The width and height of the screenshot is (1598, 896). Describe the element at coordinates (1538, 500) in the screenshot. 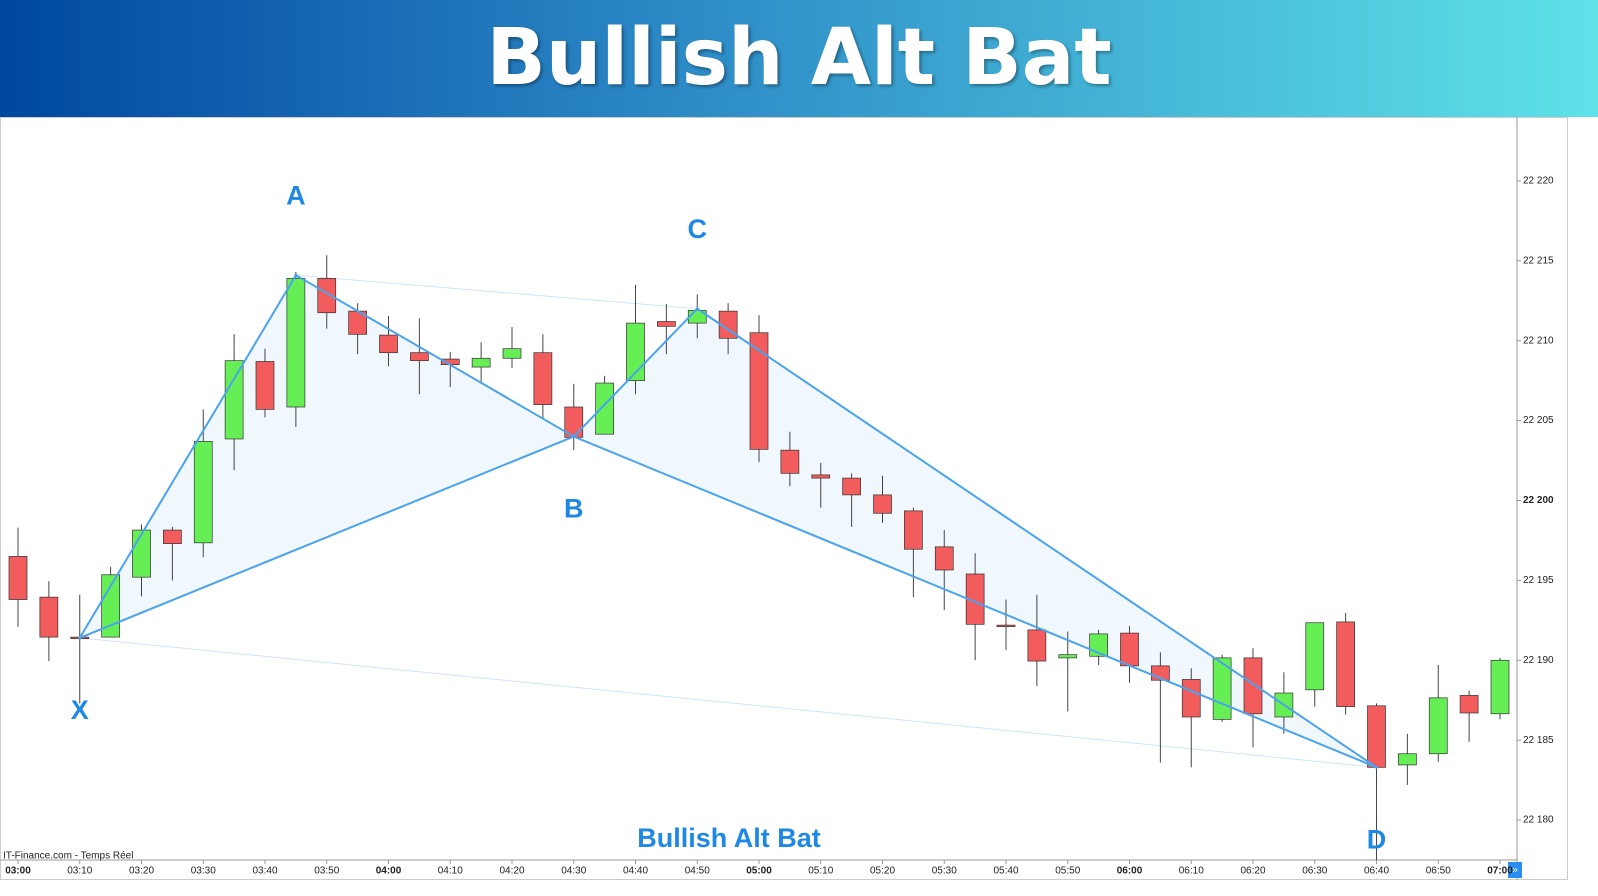

I see `y-tick-label: 22 200` at that location.